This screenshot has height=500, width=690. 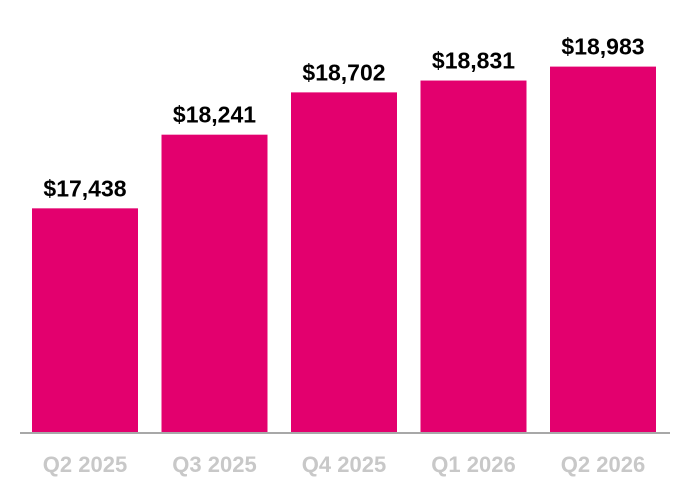 What do you see at coordinates (473, 464) in the screenshot?
I see `x-tick-label: Q1 2026` at bounding box center [473, 464].